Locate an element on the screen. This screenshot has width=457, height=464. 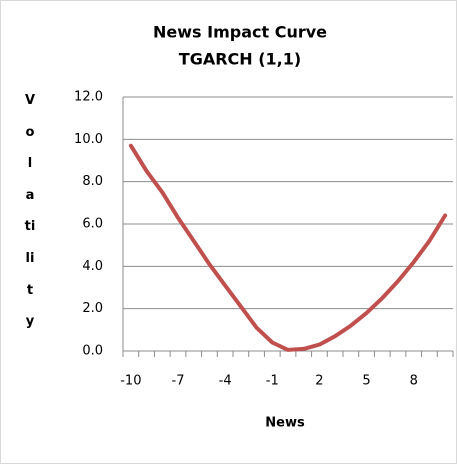
y-tick-label: 6.0 is located at coordinates (92, 224).